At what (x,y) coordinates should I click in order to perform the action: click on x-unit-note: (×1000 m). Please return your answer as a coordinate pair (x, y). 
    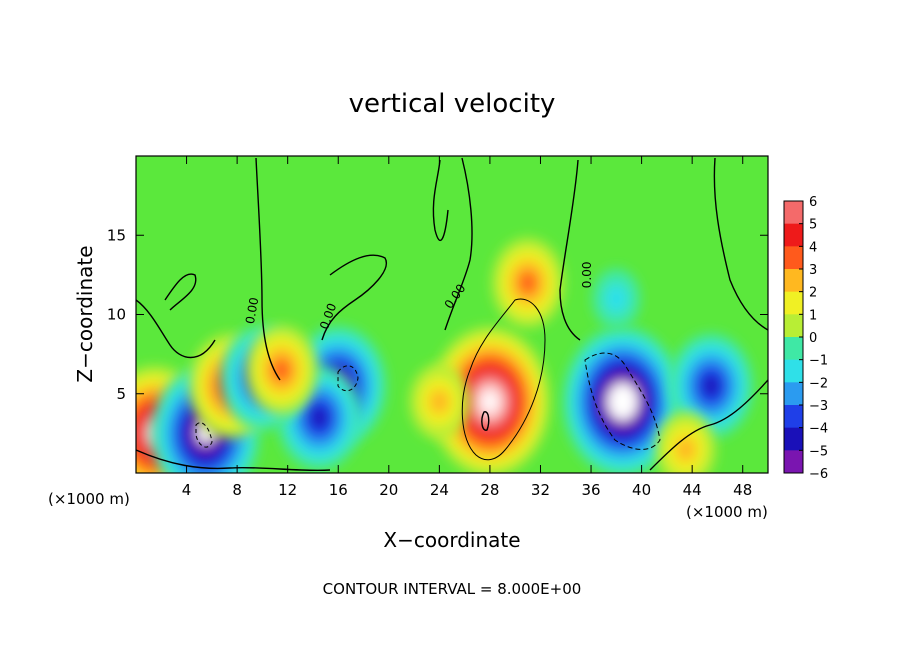
    Looking at the image, I should click on (727, 512).